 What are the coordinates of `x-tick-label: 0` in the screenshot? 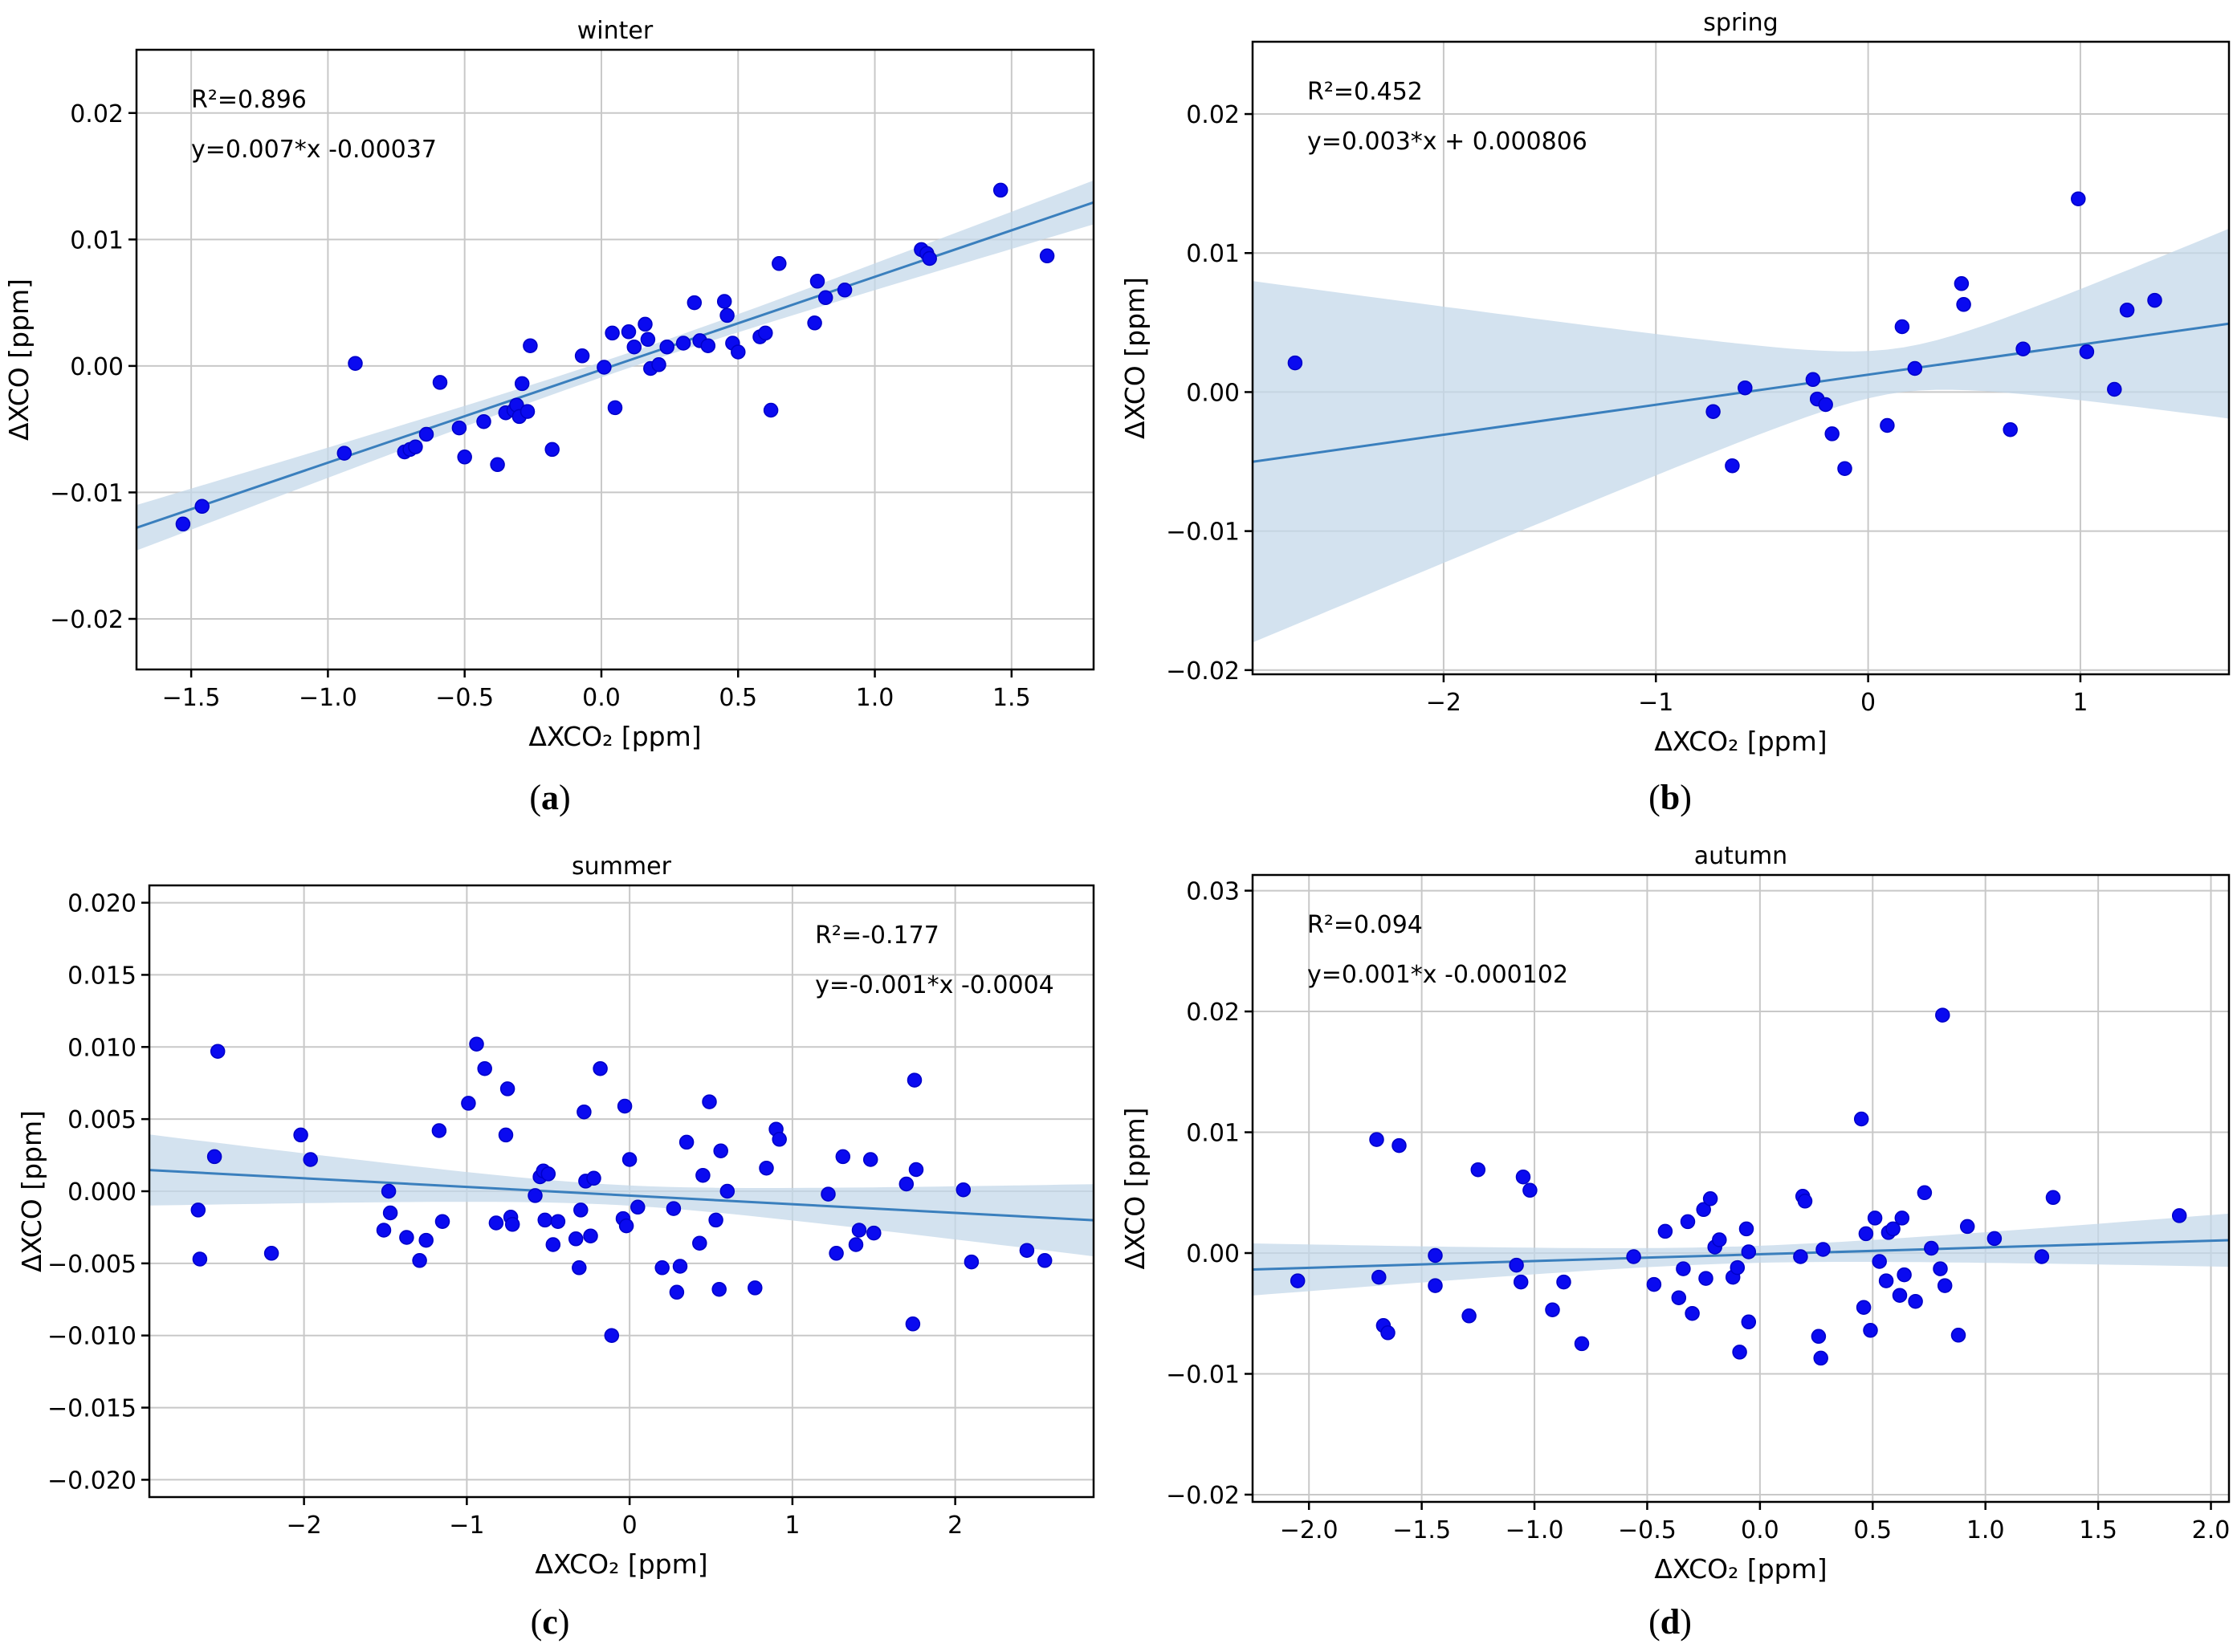 It's located at (1868, 703).